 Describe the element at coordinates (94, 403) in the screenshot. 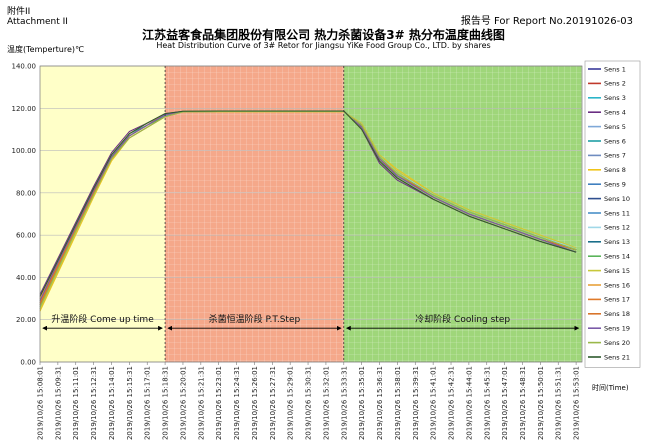

I see `x-tick-label: 2019/10/26 15:12:31` at that location.